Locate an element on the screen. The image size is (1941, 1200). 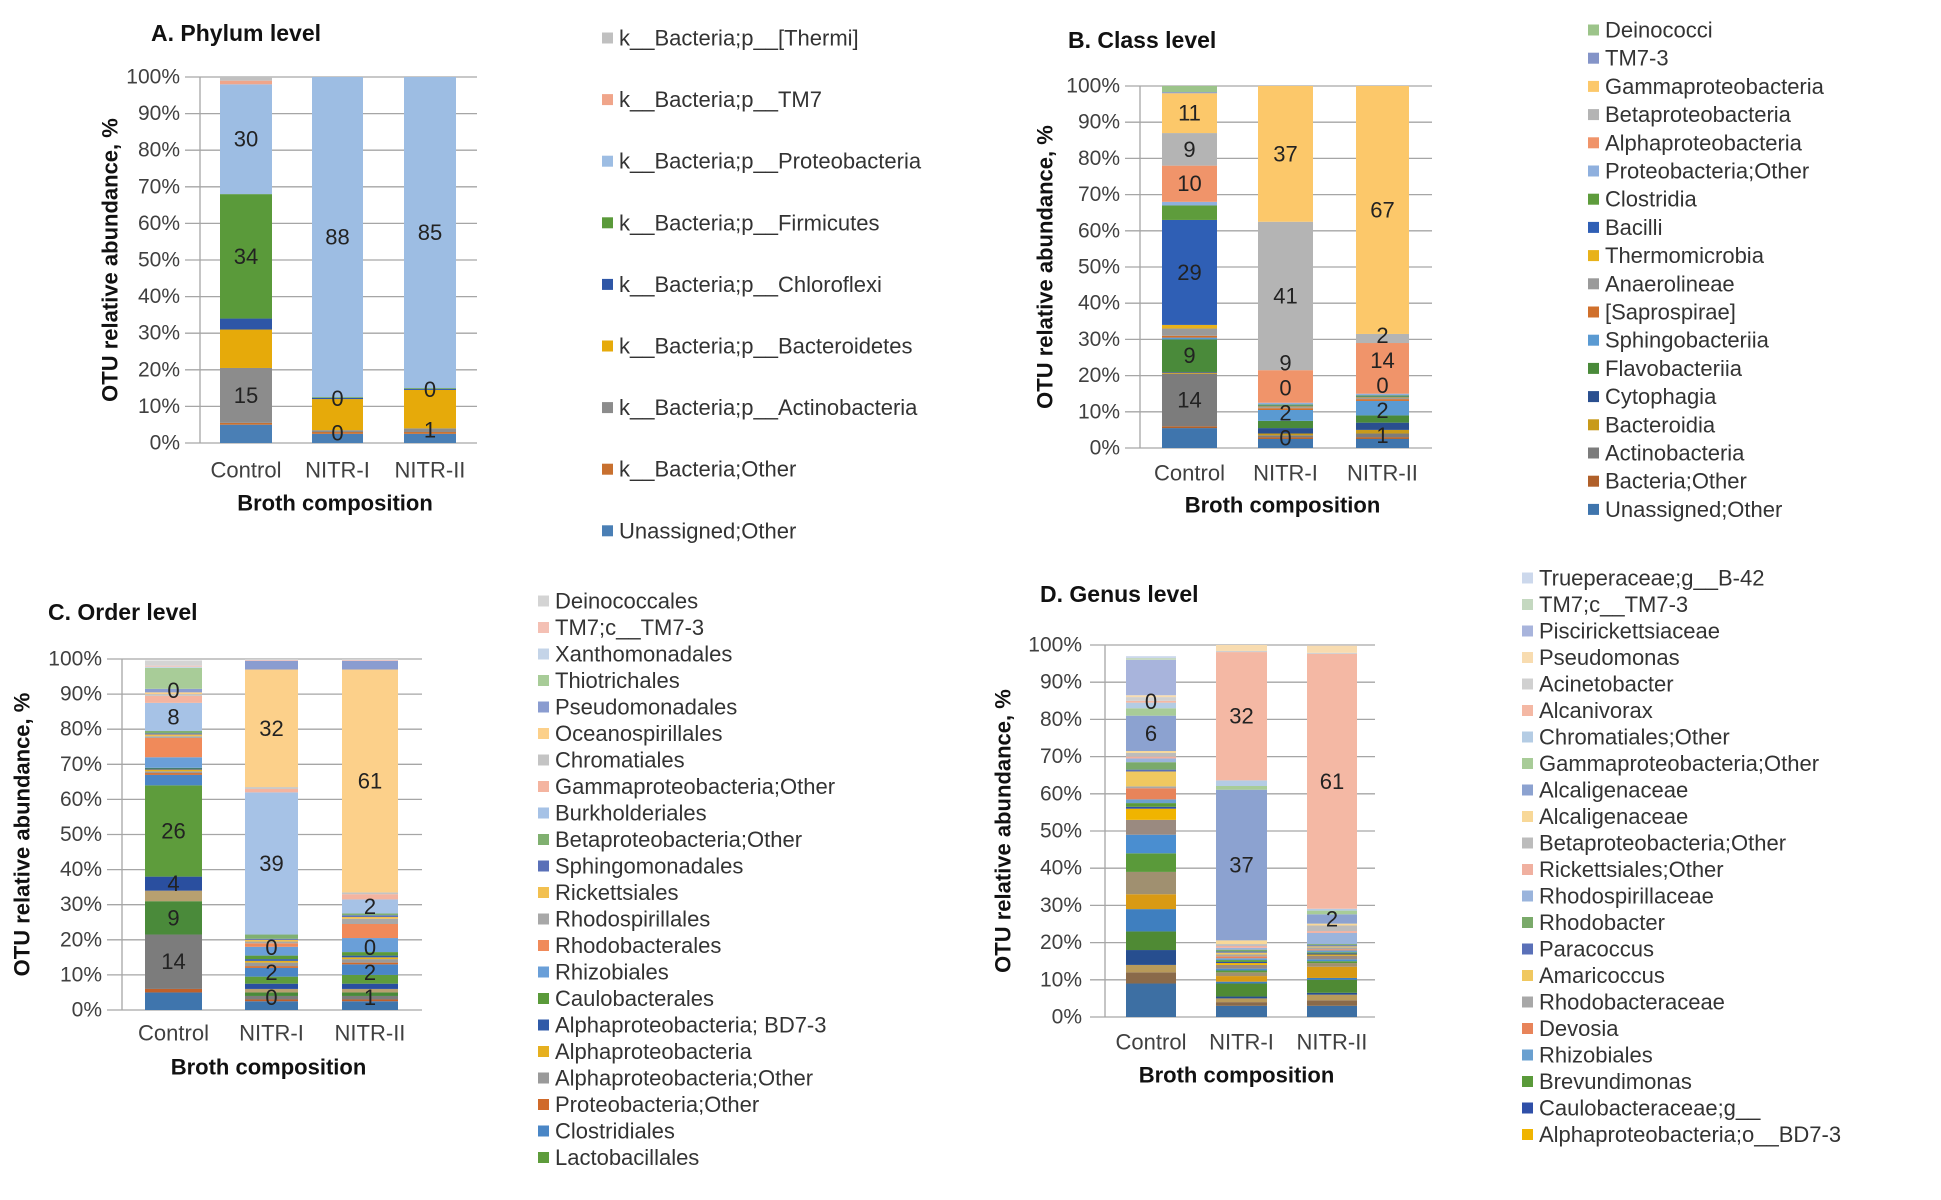
legend-item: Pseudomonas is located at coordinates (1601, 657).